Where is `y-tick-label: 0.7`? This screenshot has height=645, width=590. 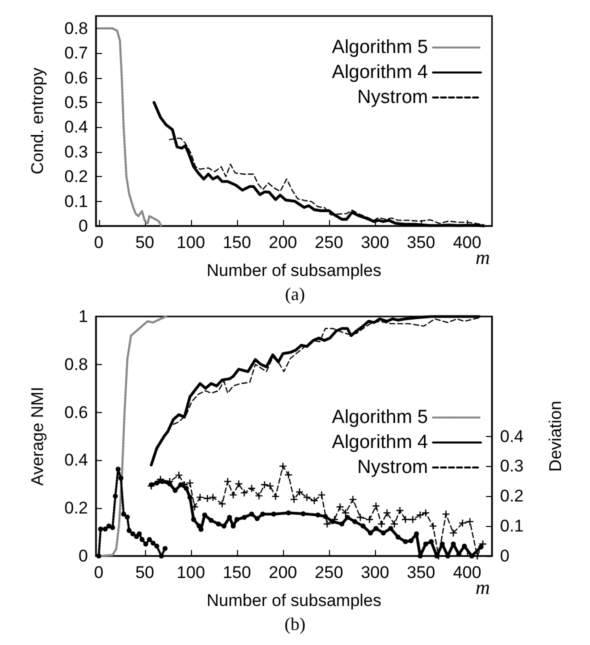
y-tick-label: 0.7 is located at coordinates (76, 53).